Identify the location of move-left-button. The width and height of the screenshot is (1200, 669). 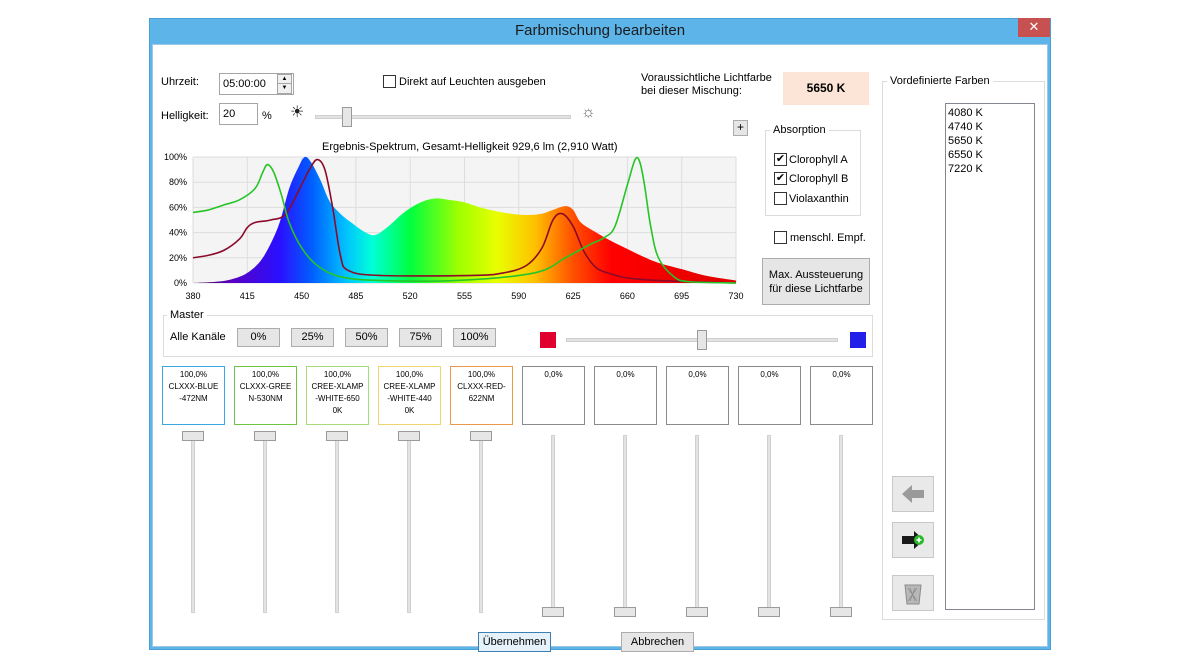
(913, 494).